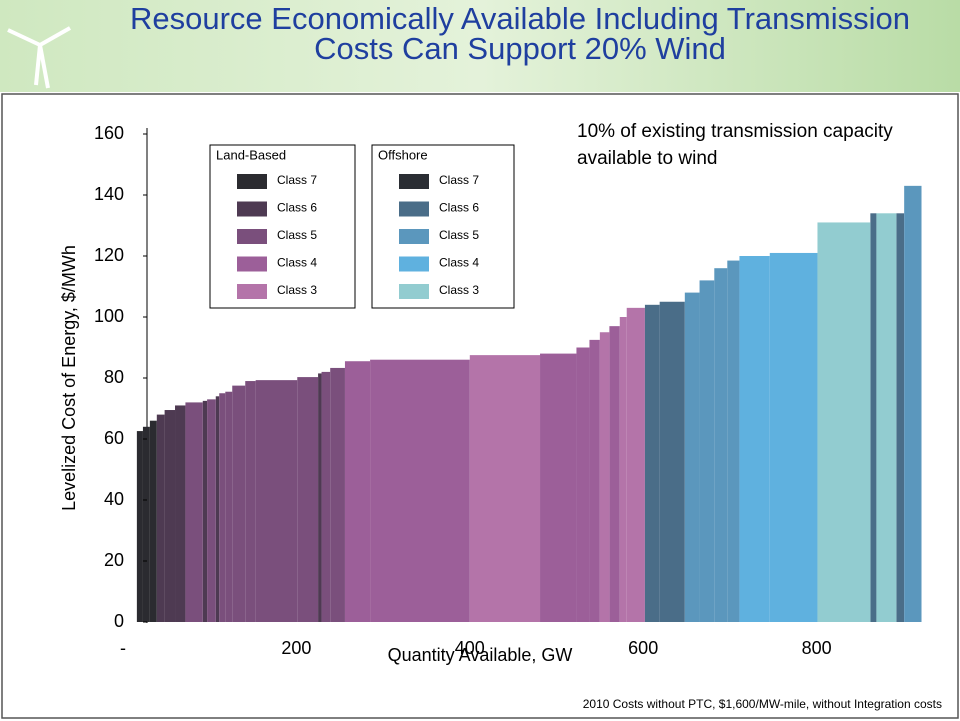 This screenshot has width=960, height=721. Describe the element at coordinates (109, 316) in the screenshot. I see `y-tick-label: 100` at that location.